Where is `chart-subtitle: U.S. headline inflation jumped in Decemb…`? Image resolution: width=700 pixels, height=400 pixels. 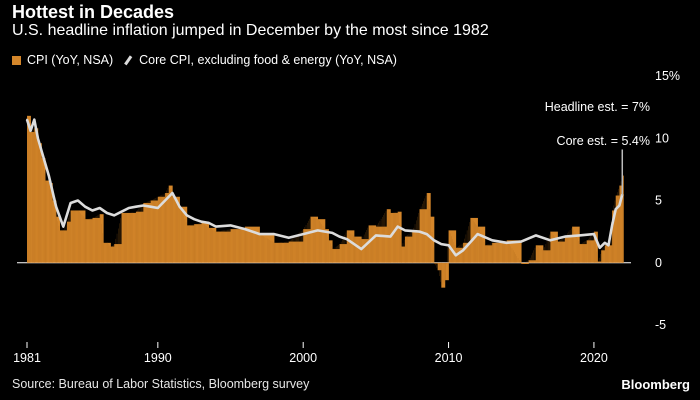
chart-subtitle: U.S. headline inflation jumped in Decemb… is located at coordinates (250, 30).